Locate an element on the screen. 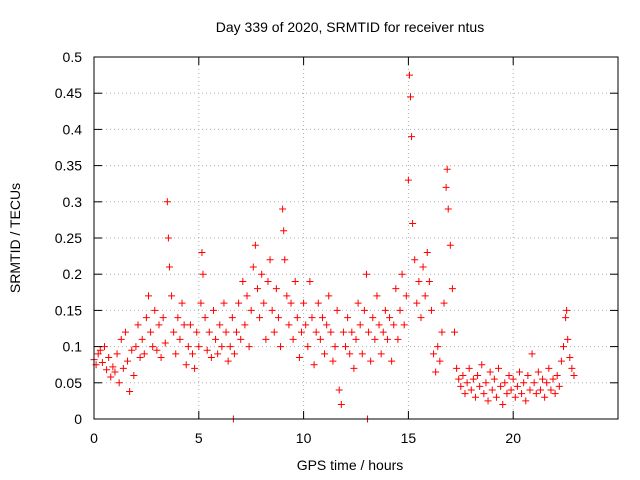 The width and height of the screenshot is (640, 480). y-tick-label: 0.25 is located at coordinates (68, 238).